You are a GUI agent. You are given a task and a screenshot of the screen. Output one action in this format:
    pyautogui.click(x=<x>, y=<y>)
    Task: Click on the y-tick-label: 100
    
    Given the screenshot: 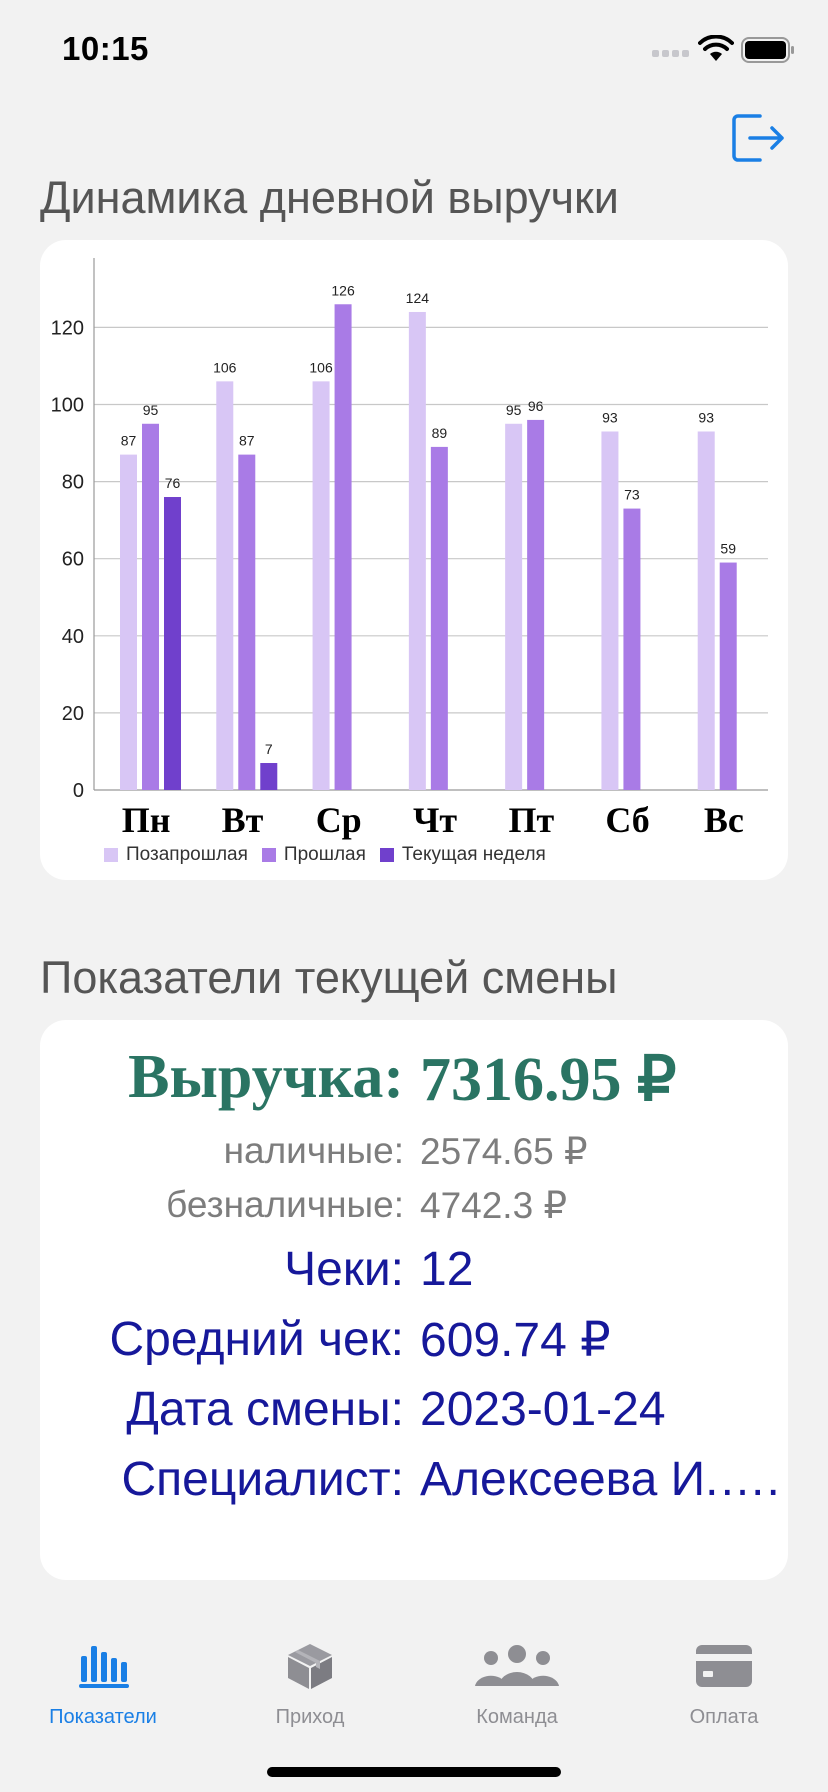 What is the action you would take?
    pyautogui.click(x=67, y=405)
    